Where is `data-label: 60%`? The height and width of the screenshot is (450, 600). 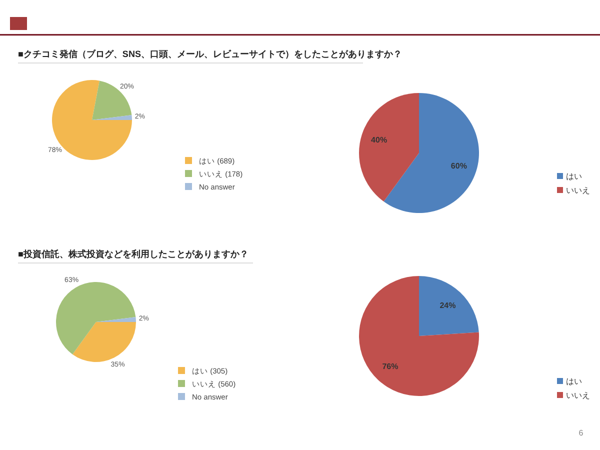 data-label: 60% is located at coordinates (458, 165).